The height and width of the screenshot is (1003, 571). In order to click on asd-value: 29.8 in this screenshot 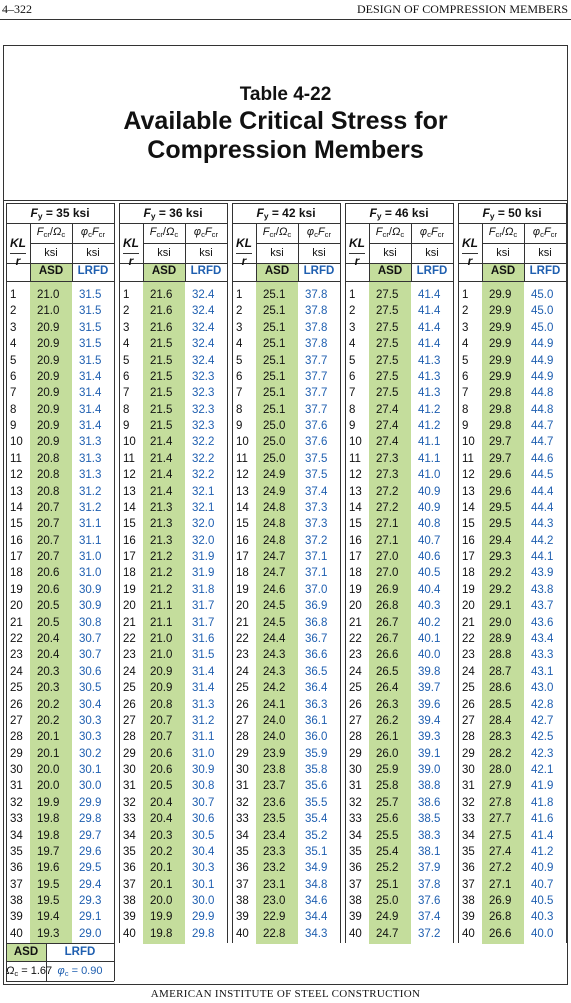, I will do `click(500, 409)`.